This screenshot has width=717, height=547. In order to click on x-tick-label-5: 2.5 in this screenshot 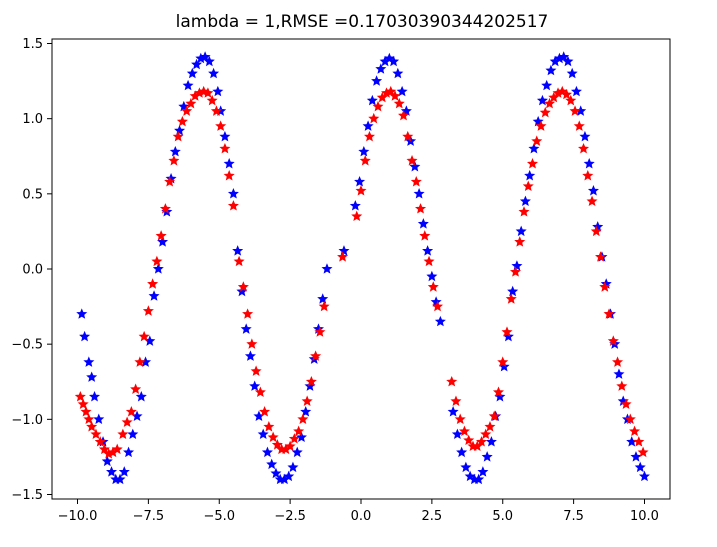, I will do `click(432, 516)`.